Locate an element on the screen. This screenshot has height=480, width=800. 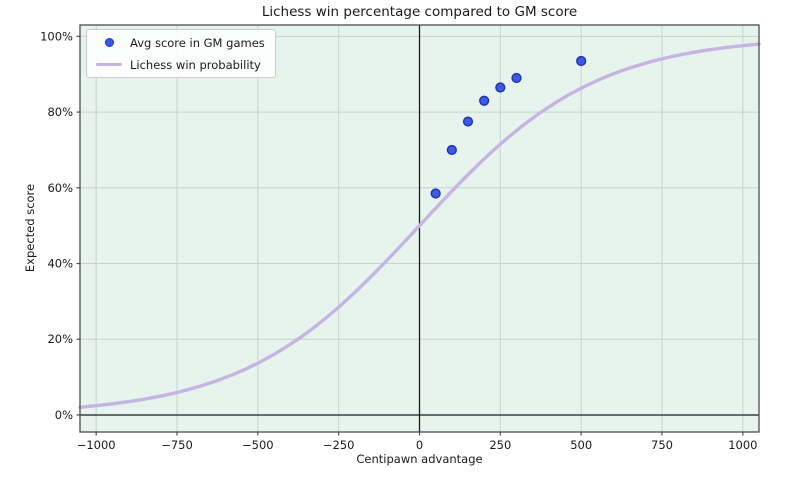
y-tick-label: 60% is located at coordinates (60, 188).